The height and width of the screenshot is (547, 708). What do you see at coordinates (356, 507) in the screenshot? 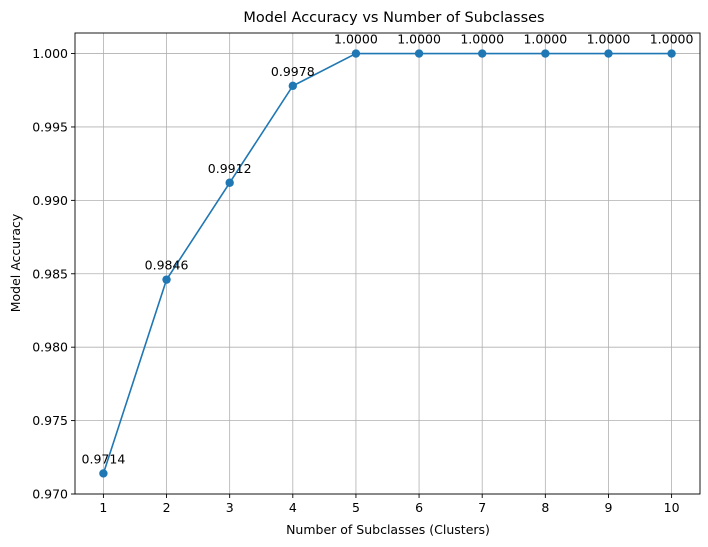
I see `x-tick-label: 5` at bounding box center [356, 507].